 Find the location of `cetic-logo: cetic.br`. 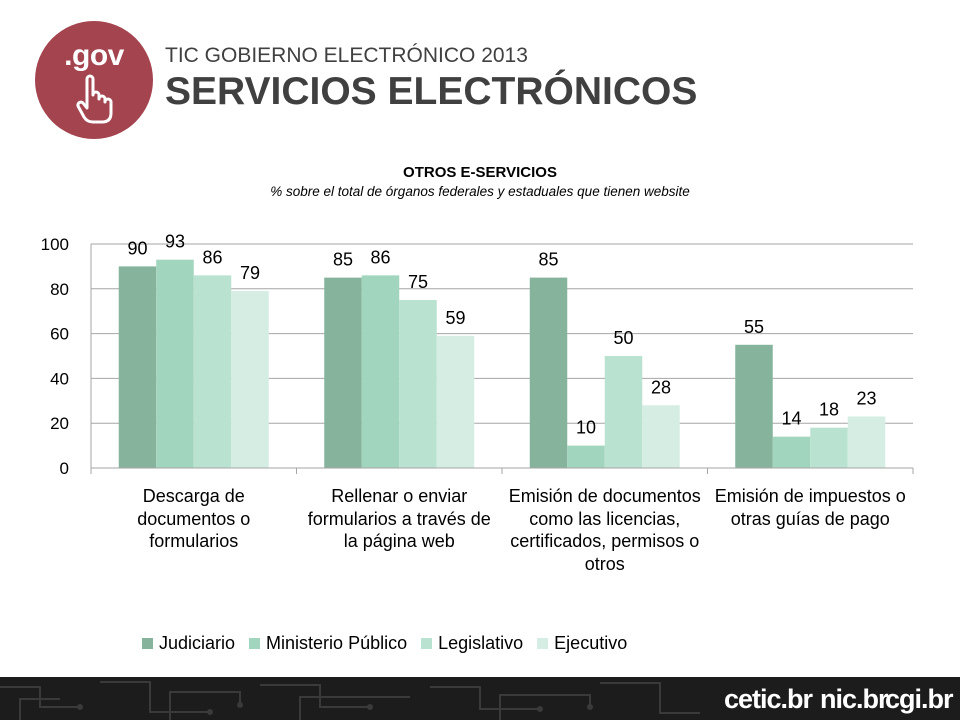

cetic-logo: cetic.br is located at coordinates (768, 699).